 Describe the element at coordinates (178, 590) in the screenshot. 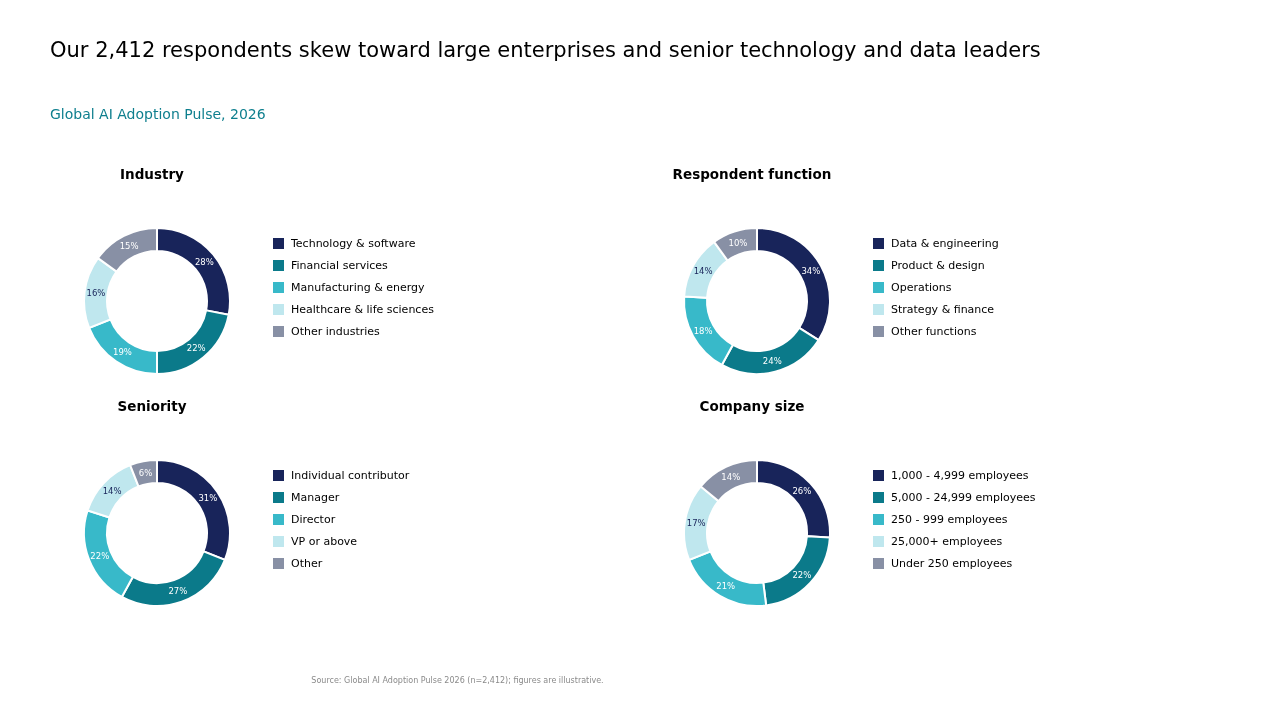

I see `data-label: 27%` at that location.